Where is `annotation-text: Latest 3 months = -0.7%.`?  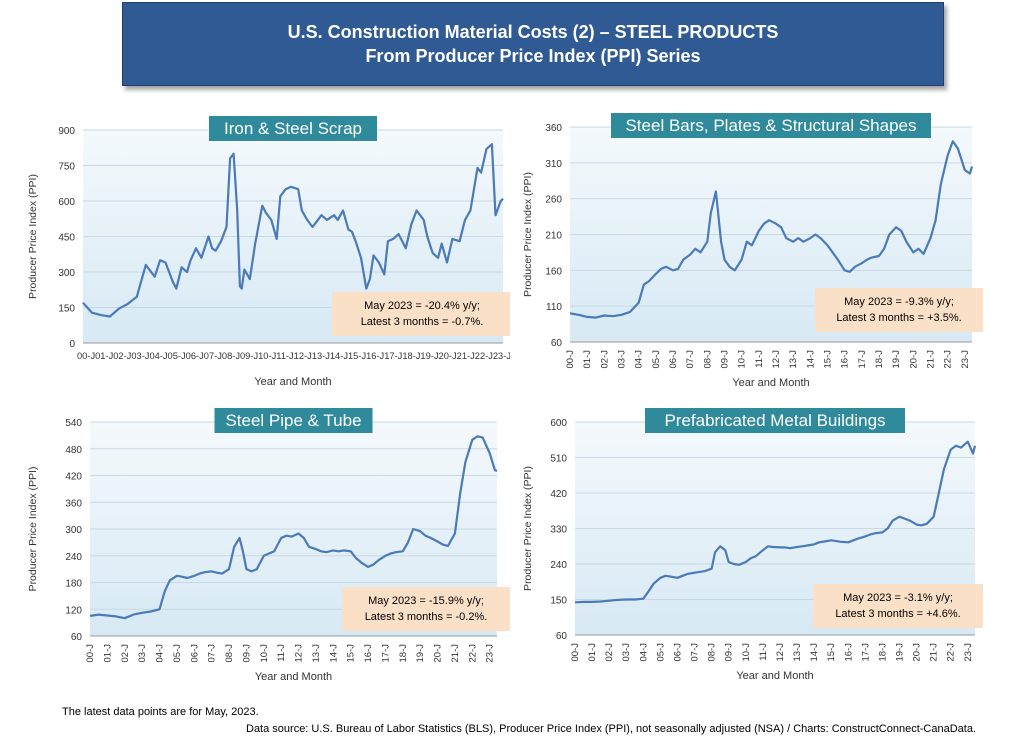 annotation-text: Latest 3 months = -0.7%. is located at coordinates (422, 322).